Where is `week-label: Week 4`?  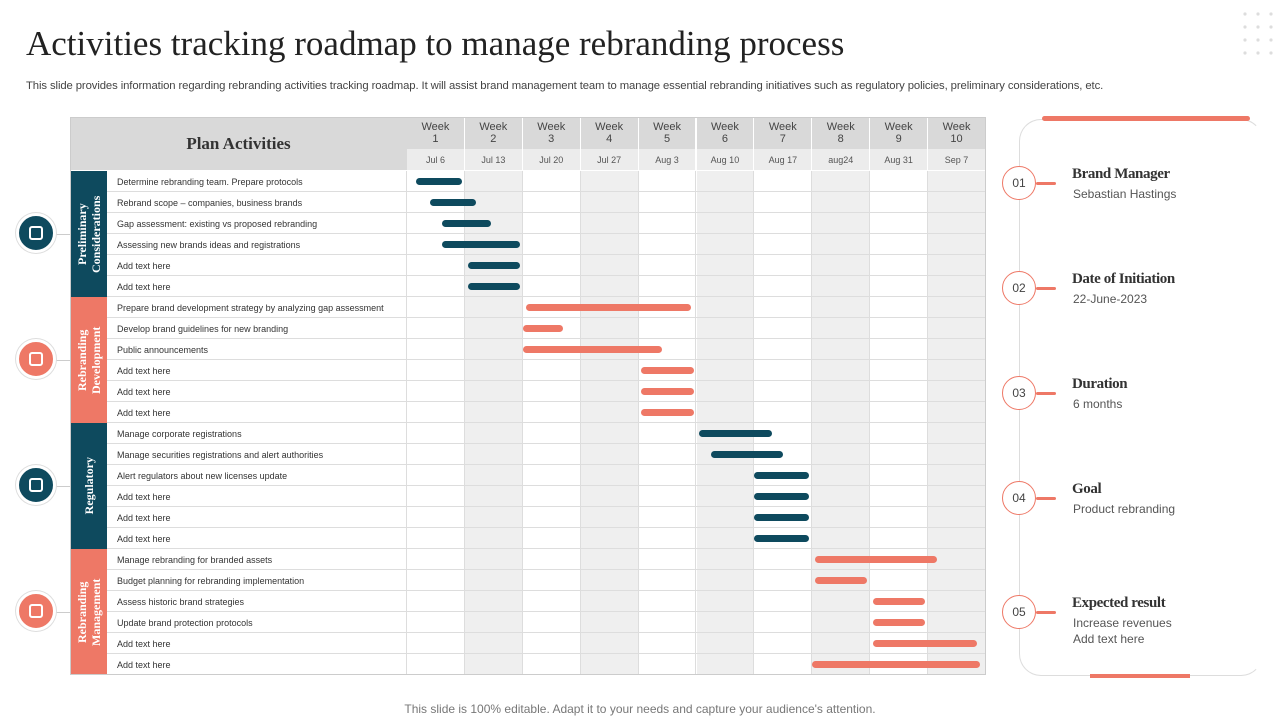
week-label: Week 4 is located at coordinates (609, 133).